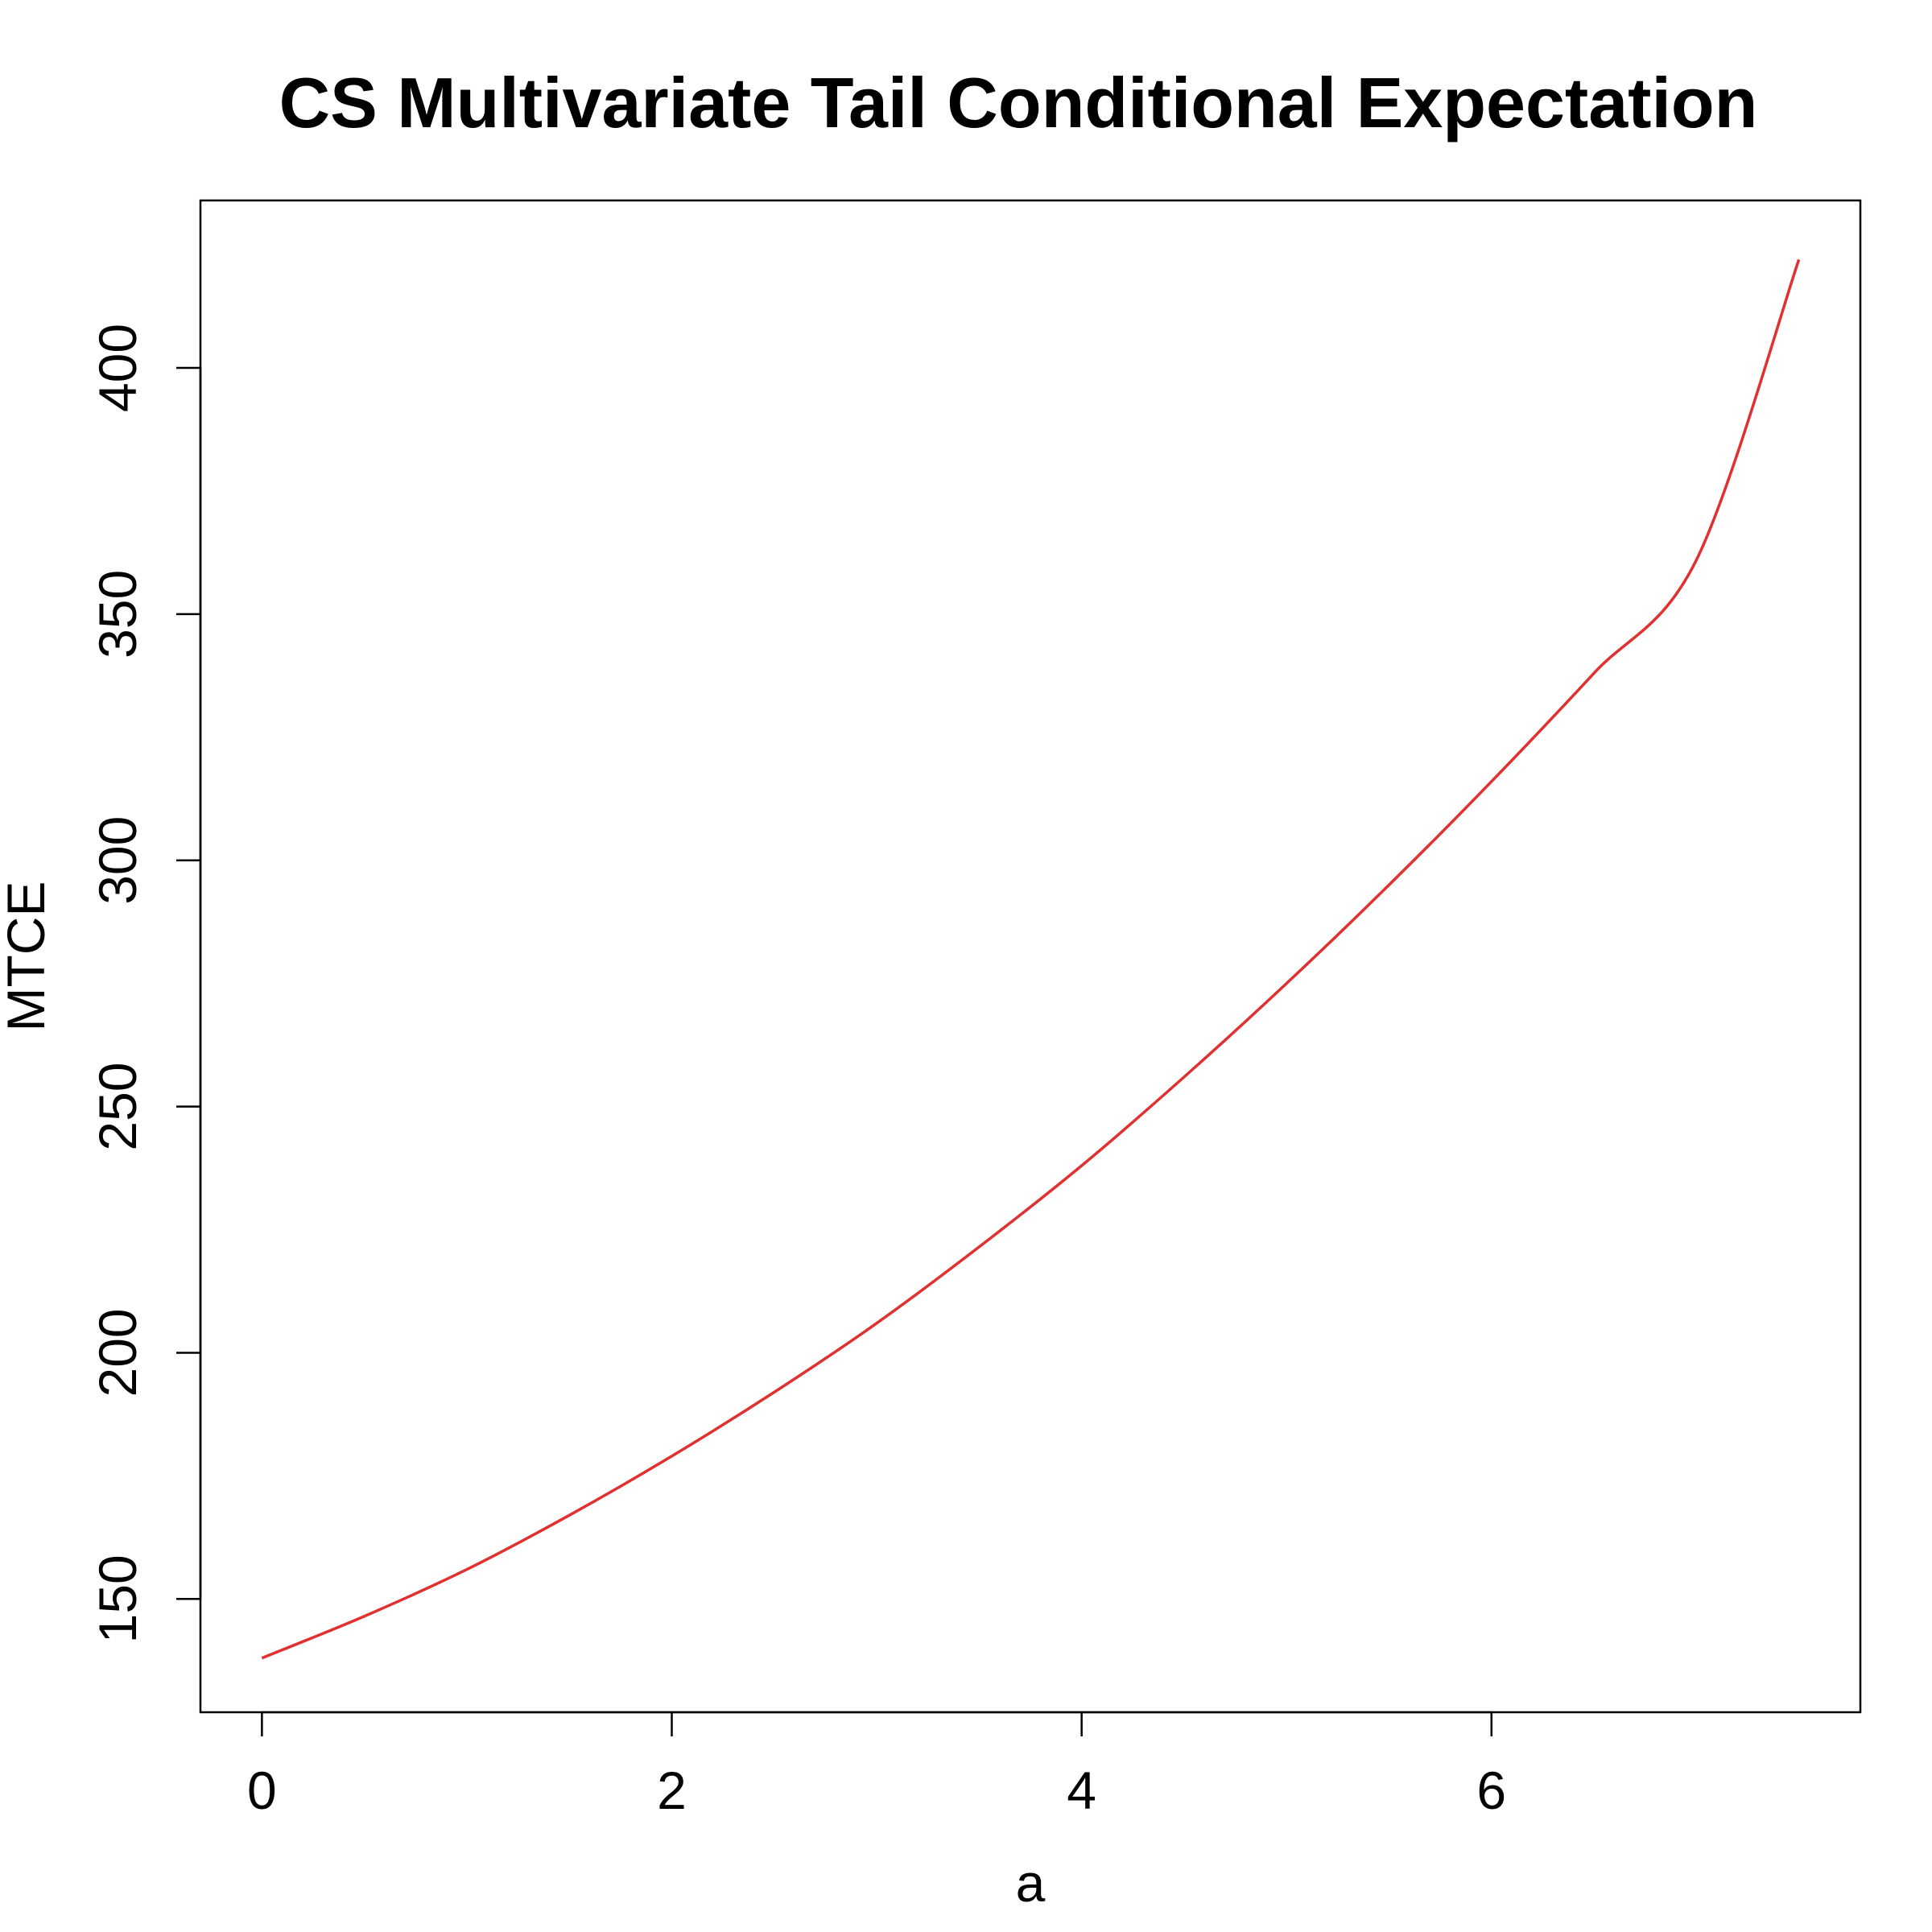 This screenshot has height=1932, width=1932. I want to click on y-tick-label: 300, so click(117, 860).